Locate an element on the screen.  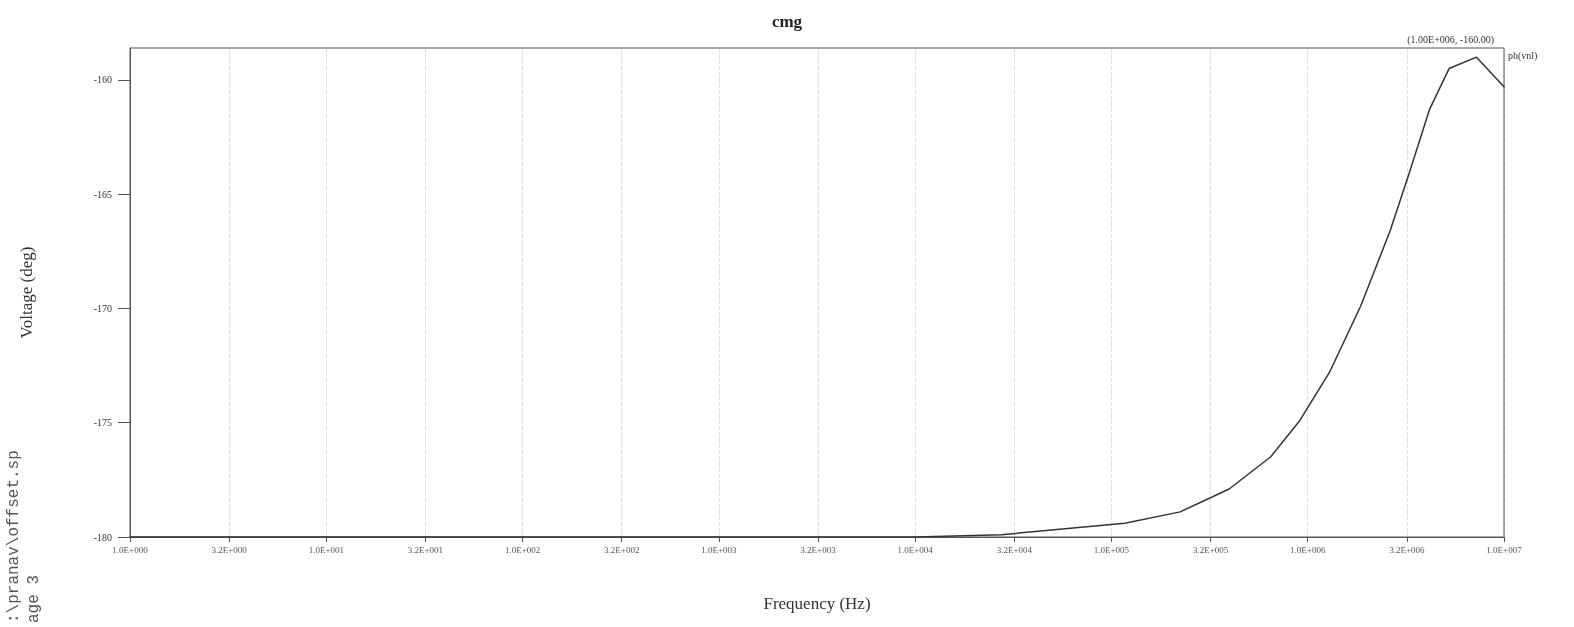
x-tick-label: 1.0E+000 is located at coordinates (130, 549).